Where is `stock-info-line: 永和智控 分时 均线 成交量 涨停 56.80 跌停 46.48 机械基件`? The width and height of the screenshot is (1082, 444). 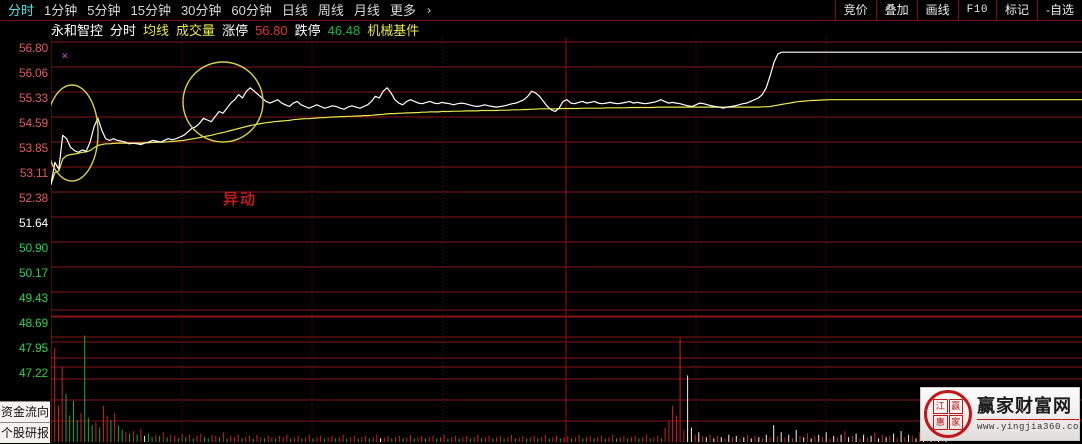 stock-info-line: 永和智控 分时 均线 成交量 涨停 56.80 跌停 46.48 机械基件 is located at coordinates (238, 31).